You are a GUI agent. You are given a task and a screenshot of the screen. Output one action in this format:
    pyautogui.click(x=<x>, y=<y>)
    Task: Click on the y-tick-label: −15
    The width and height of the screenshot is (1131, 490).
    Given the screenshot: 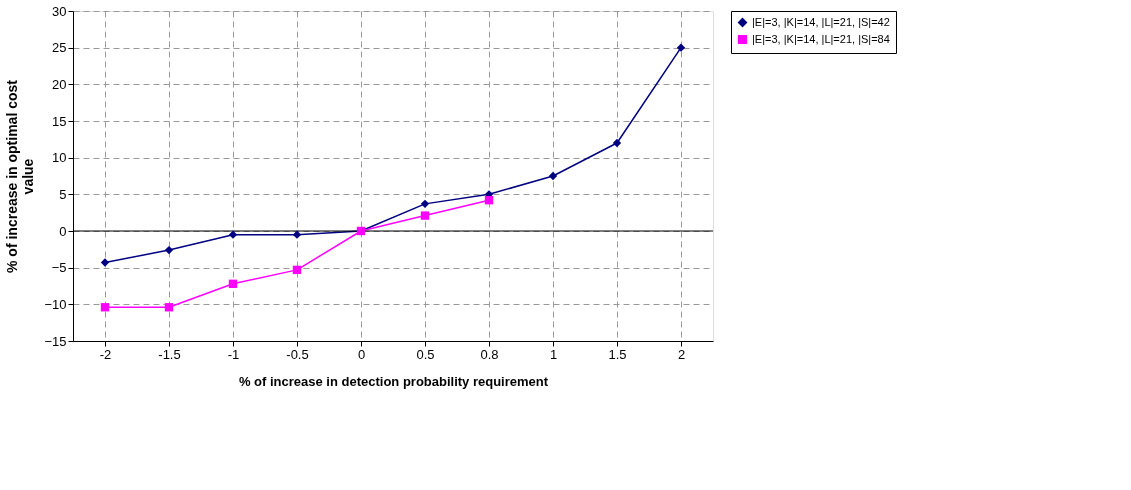 What is the action you would take?
    pyautogui.click(x=55, y=341)
    